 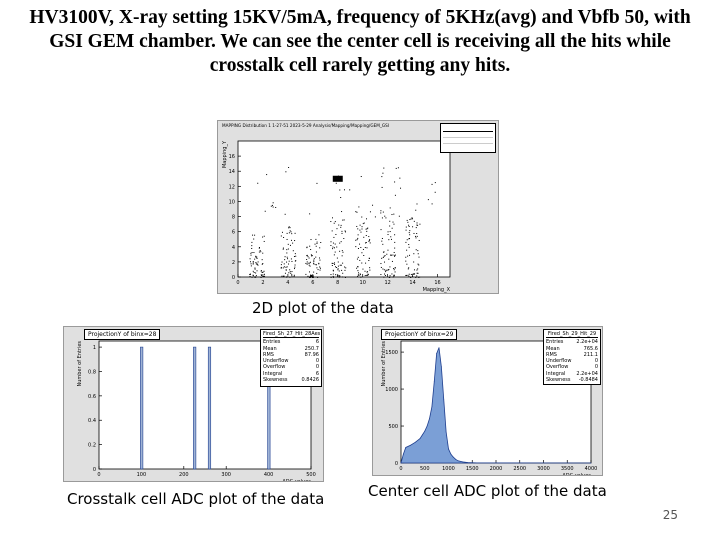 What do you see at coordinates (291, 355) in the screenshot?
I see `stats-row: RMS 87.96` at bounding box center [291, 355].